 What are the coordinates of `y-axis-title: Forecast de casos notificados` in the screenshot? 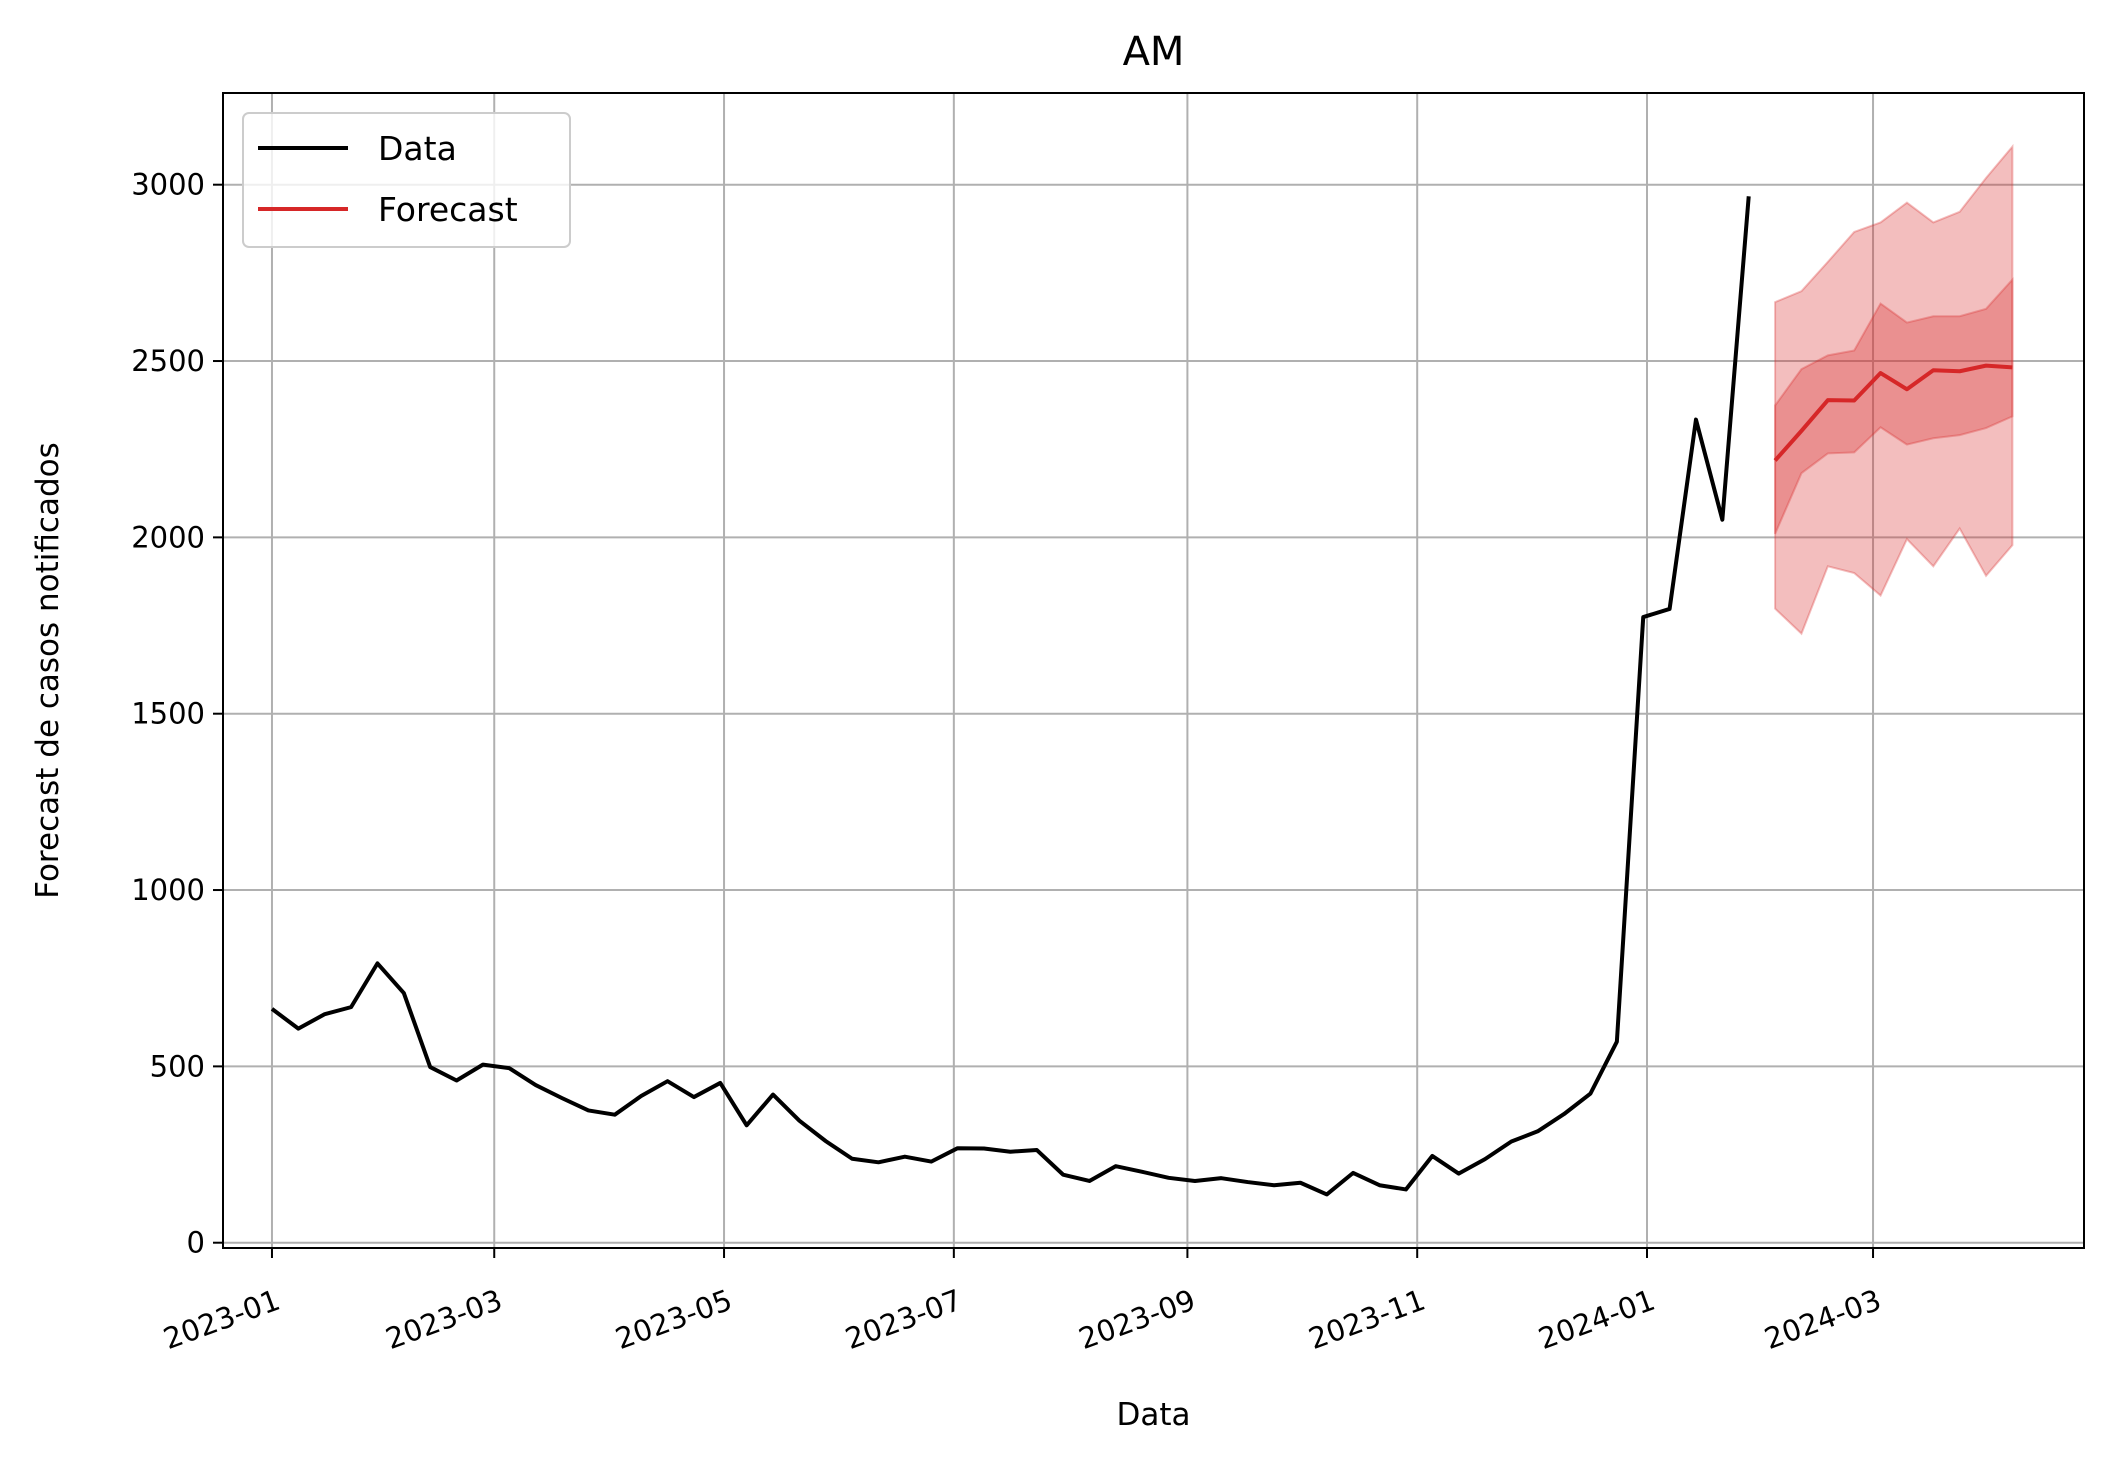 It's located at (48, 670).